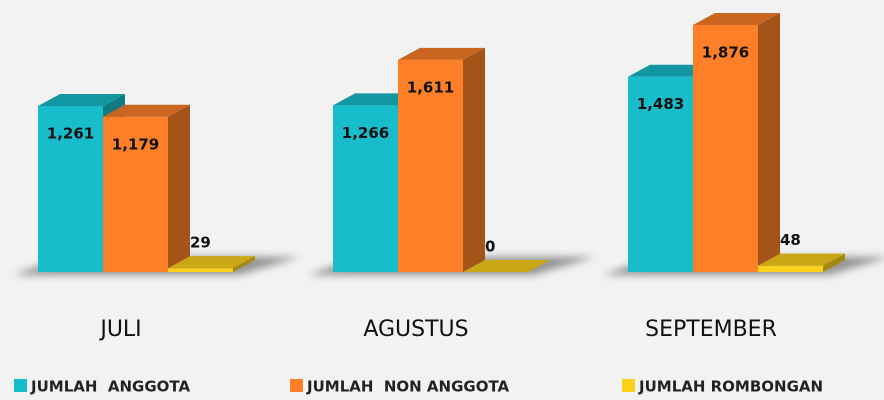 The width and height of the screenshot is (884, 400). I want to click on value-label: 1,266, so click(365, 133).